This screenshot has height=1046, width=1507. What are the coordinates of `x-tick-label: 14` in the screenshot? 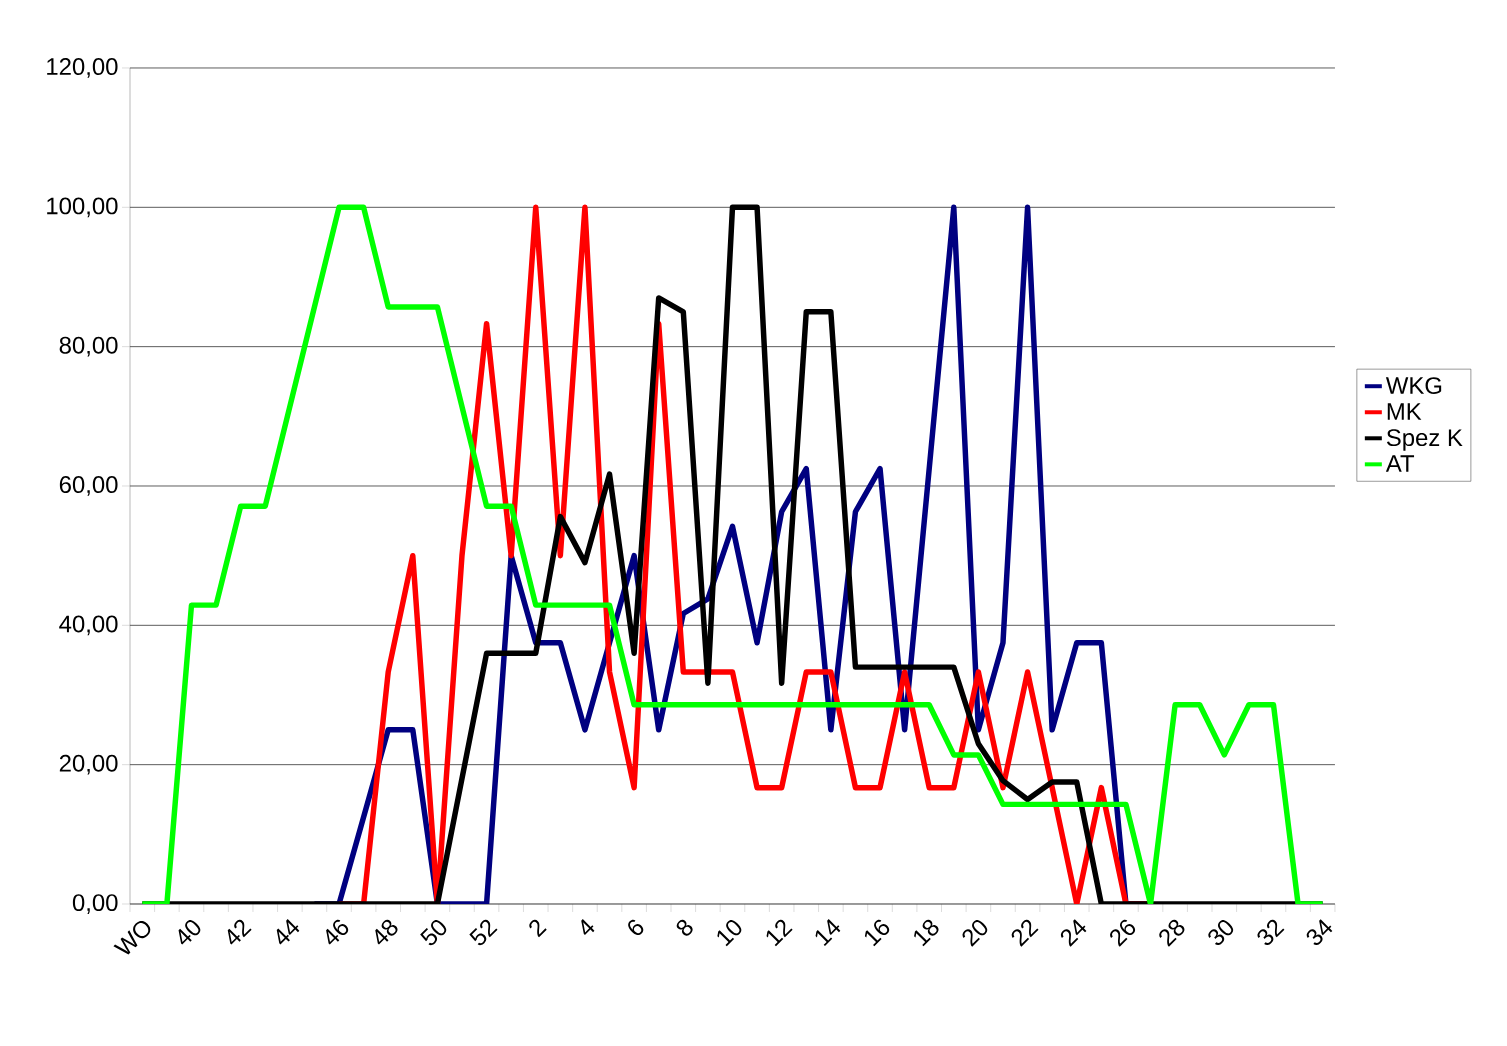 It's located at (828, 933).